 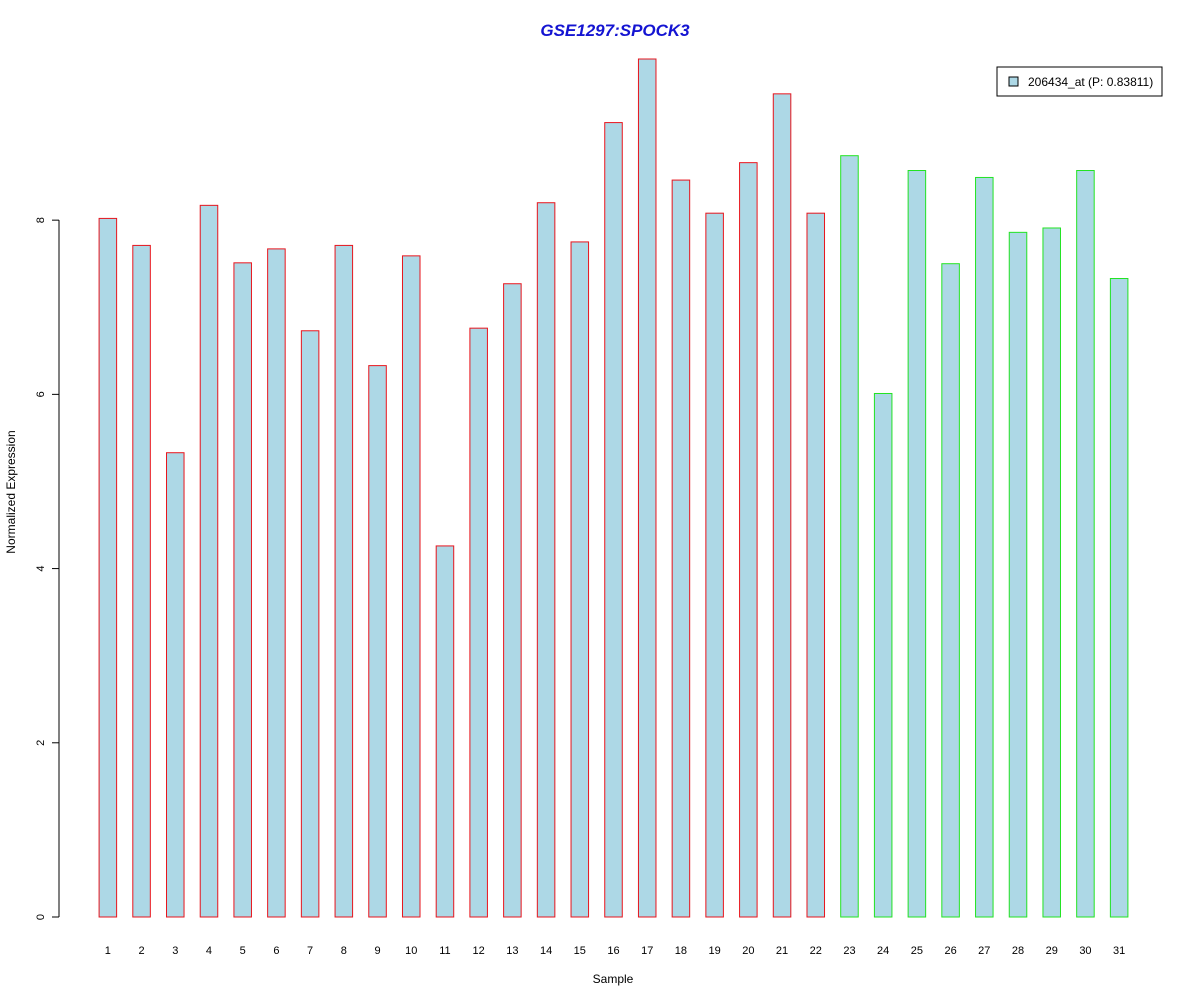 I want to click on x-tick-label: 14, so click(x=546, y=951).